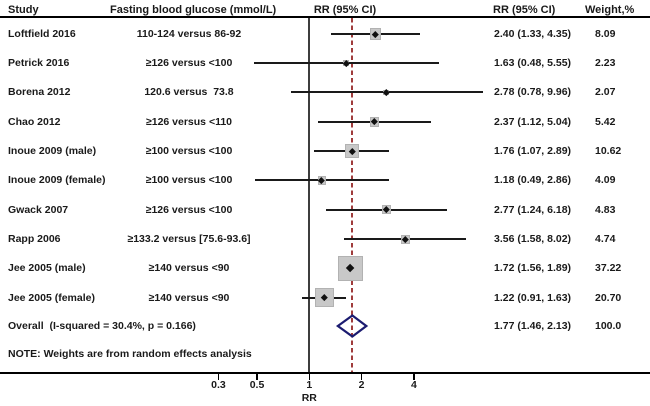 Image resolution: width=650 pixels, height=406 pixels. What do you see at coordinates (39, 63) in the screenshot?
I see `study-label: Petrick 2016` at bounding box center [39, 63].